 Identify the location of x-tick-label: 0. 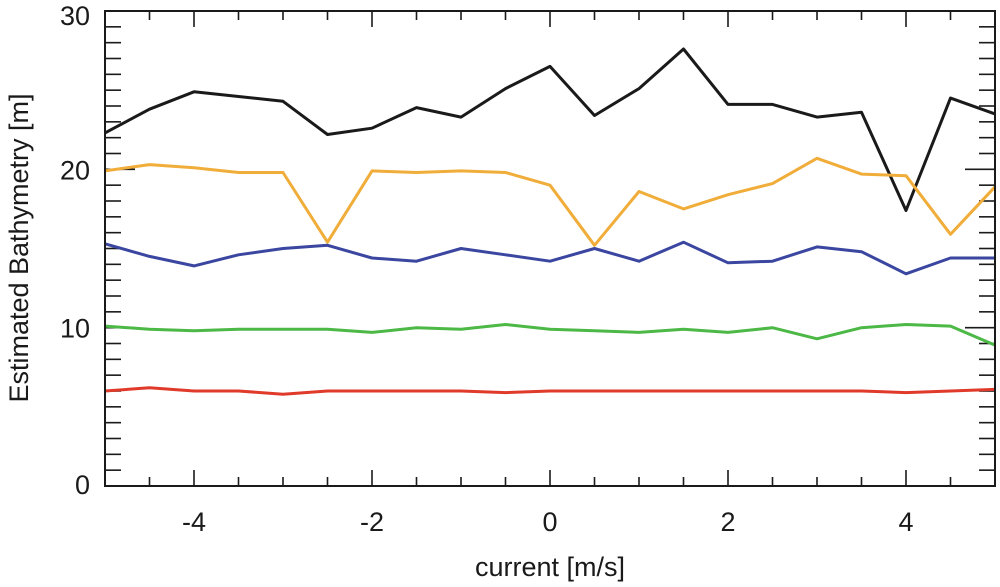
(549, 522).